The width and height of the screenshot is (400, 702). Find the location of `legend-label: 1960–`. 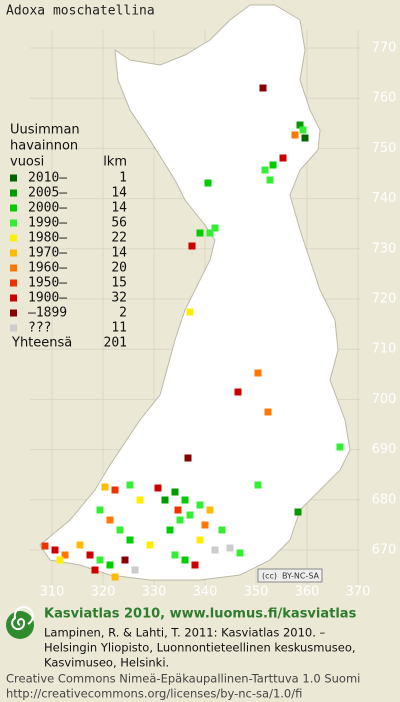

legend-label: 1960– is located at coordinates (47, 268).